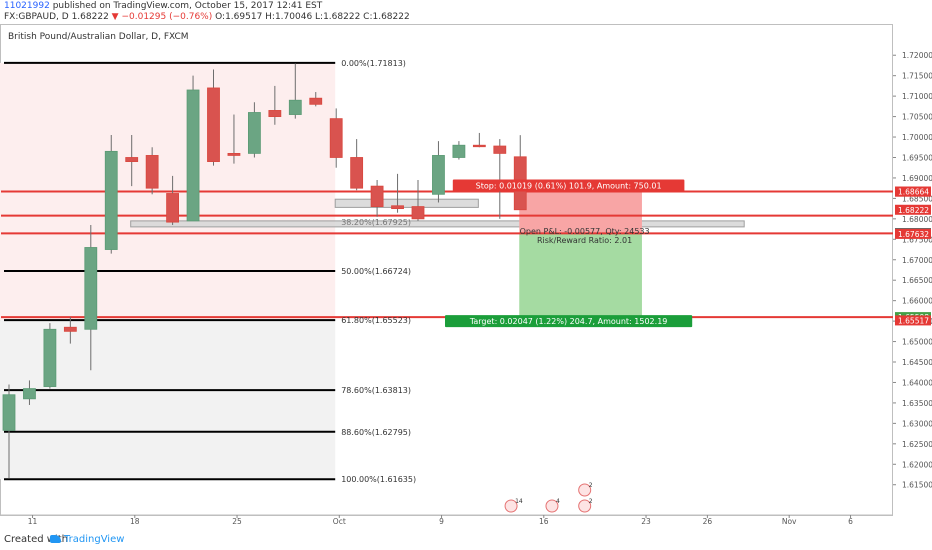 This screenshot has height=550, width=932. I want to click on tradingview-logo: TradingView, so click(87, 539).